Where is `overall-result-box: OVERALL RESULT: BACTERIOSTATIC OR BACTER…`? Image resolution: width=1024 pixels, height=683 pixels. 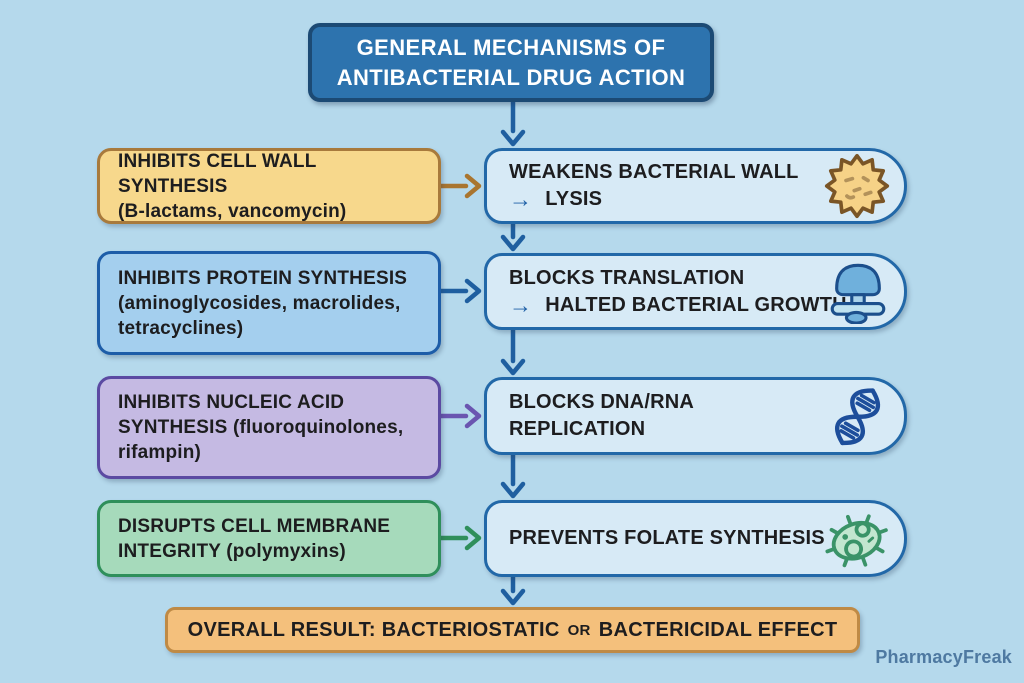 overall-result-box: OVERALL RESULT: BACTERIOSTATIC OR BACTER… is located at coordinates (512, 630).